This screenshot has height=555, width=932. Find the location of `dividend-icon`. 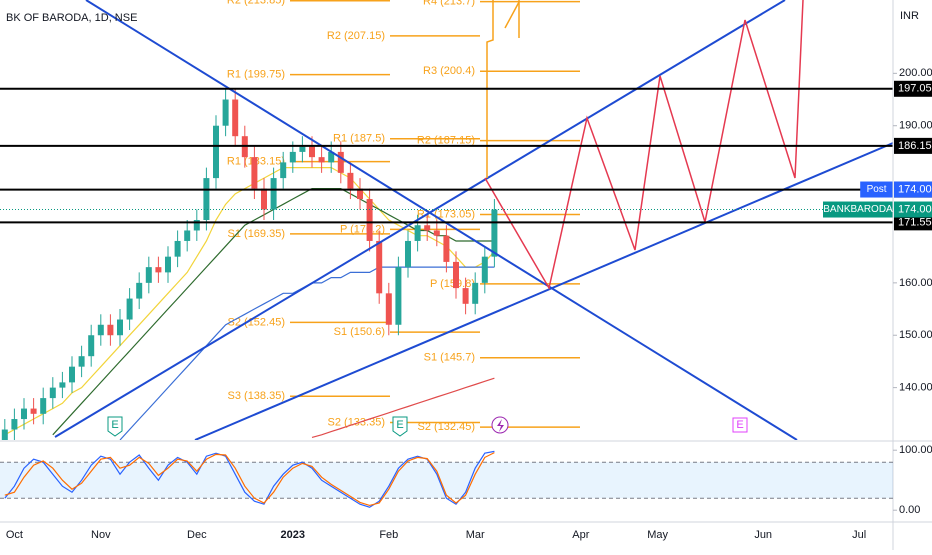

dividend-icon is located at coordinates (500, 425).